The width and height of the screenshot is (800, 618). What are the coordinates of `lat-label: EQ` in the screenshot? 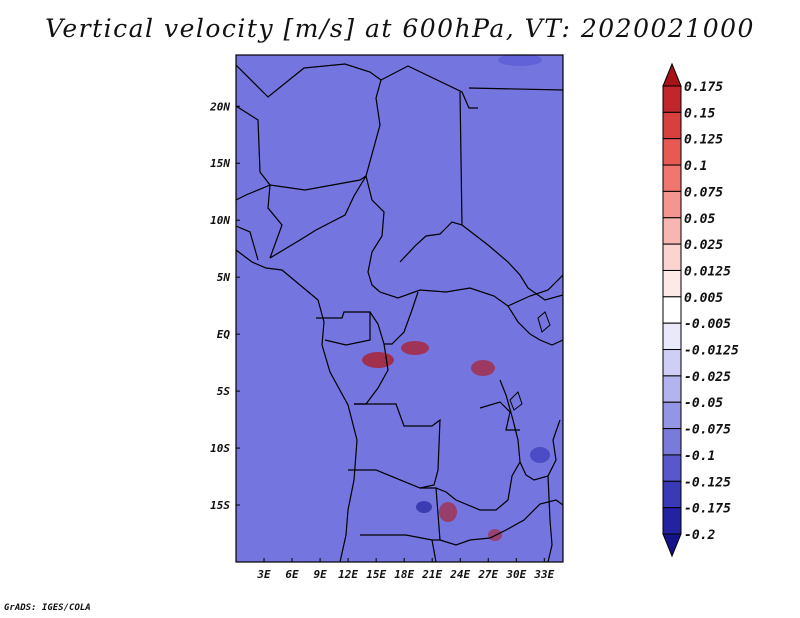 It's located at (224, 334).